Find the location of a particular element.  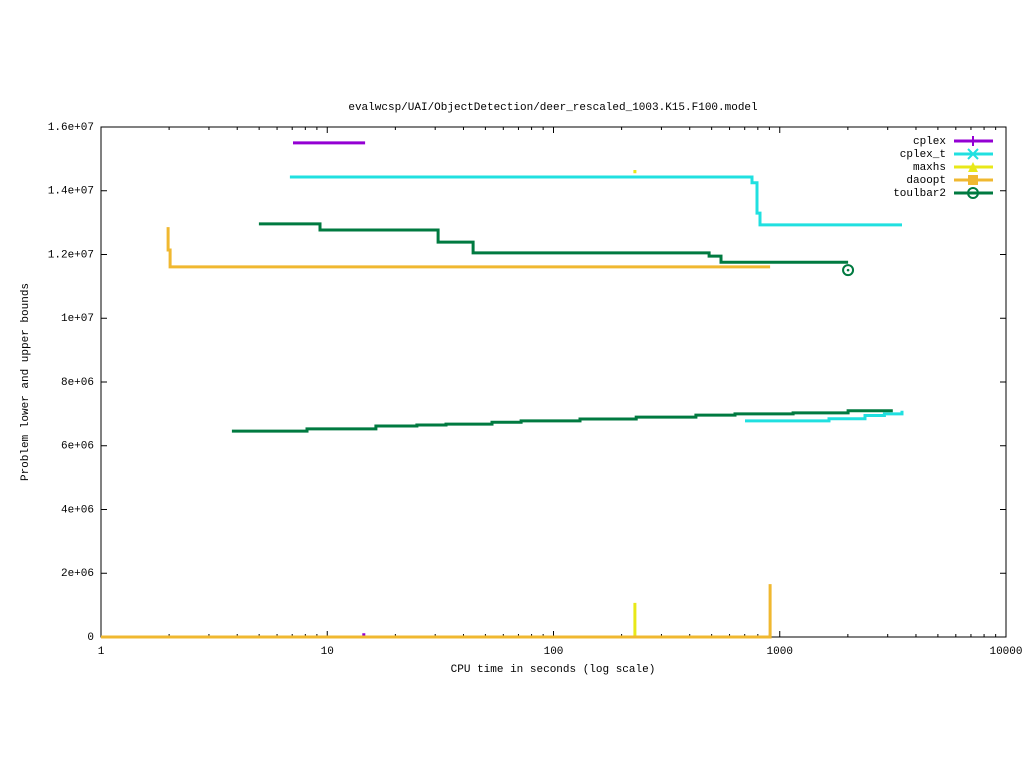

x-tick-label: 1 is located at coordinates (101, 652).